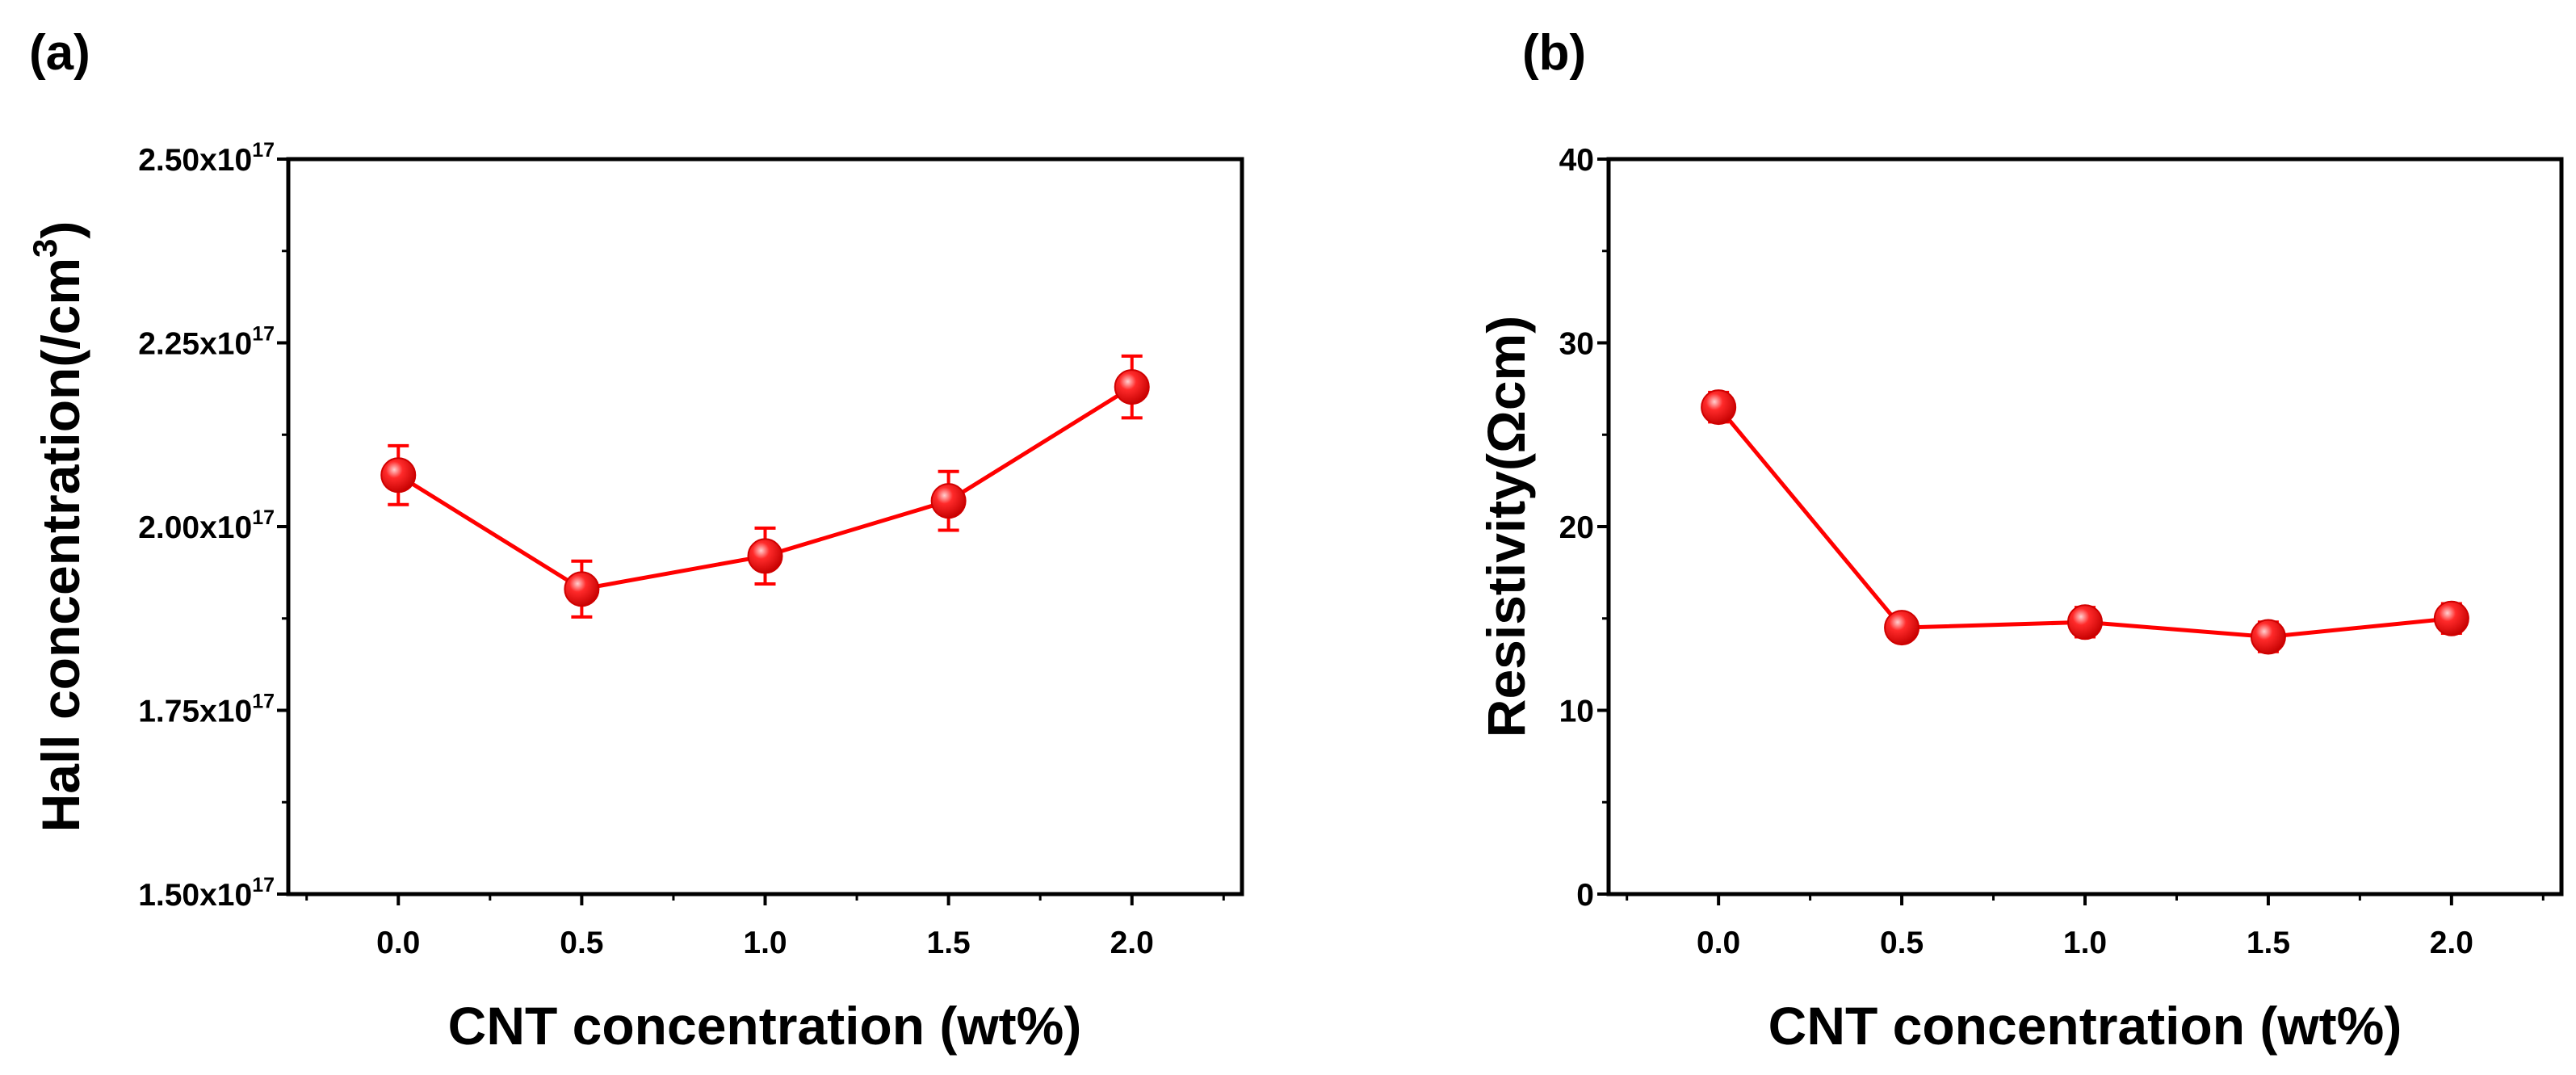  I want to click on panel-label: (a), so click(59, 53).